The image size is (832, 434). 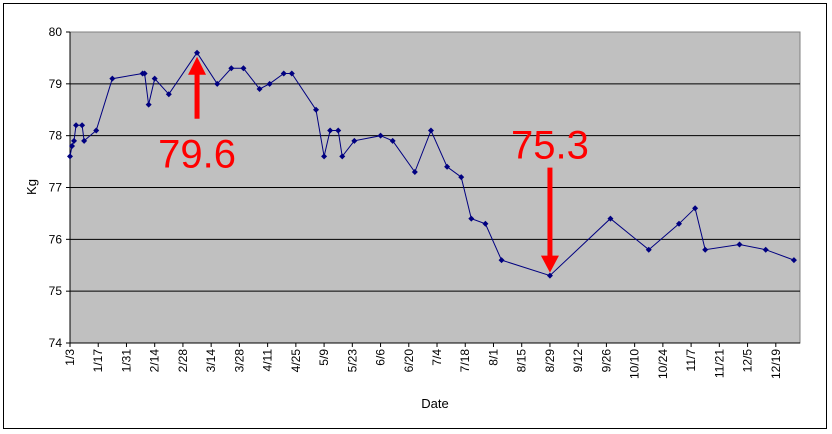 What do you see at coordinates (663, 364) in the screenshot?
I see `x-tick-label: 10/24` at bounding box center [663, 364].